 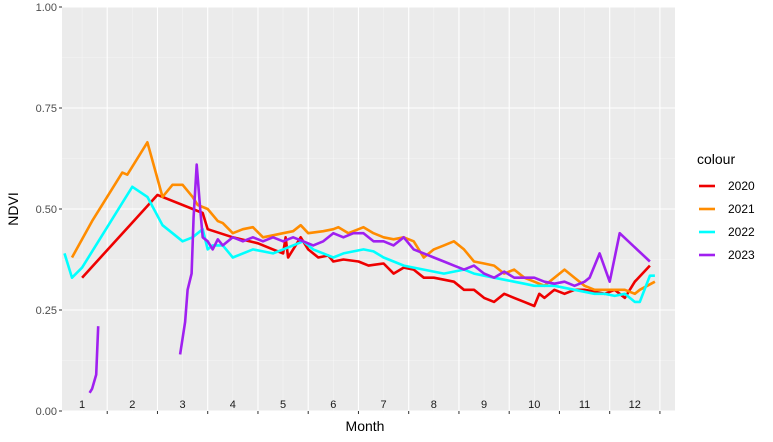 What do you see at coordinates (233, 405) in the screenshot?
I see `x-tick-label: 4` at bounding box center [233, 405].